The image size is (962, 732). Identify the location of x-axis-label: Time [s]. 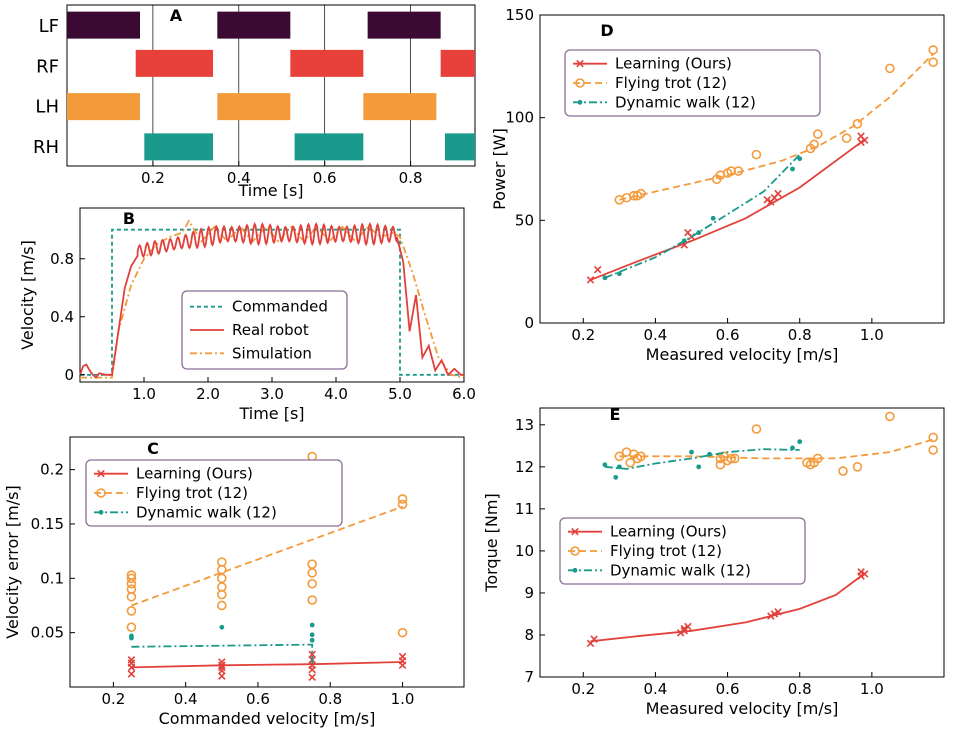
(271, 413).